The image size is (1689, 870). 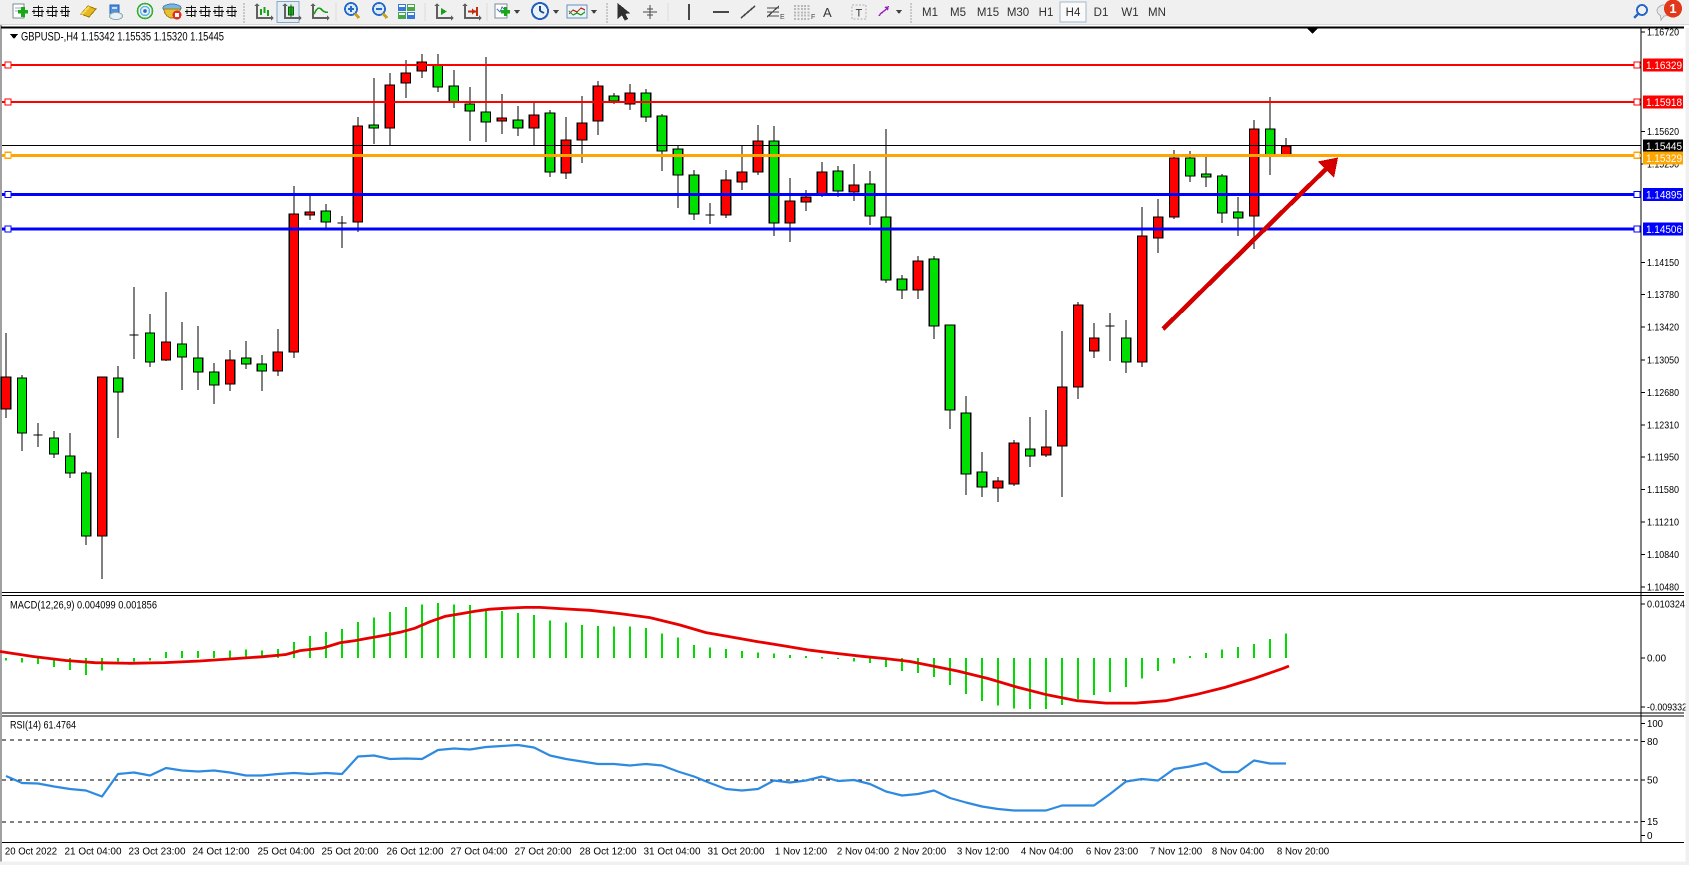 I want to click on svg-text: 21 Oct 04:00, so click(x=93, y=852).